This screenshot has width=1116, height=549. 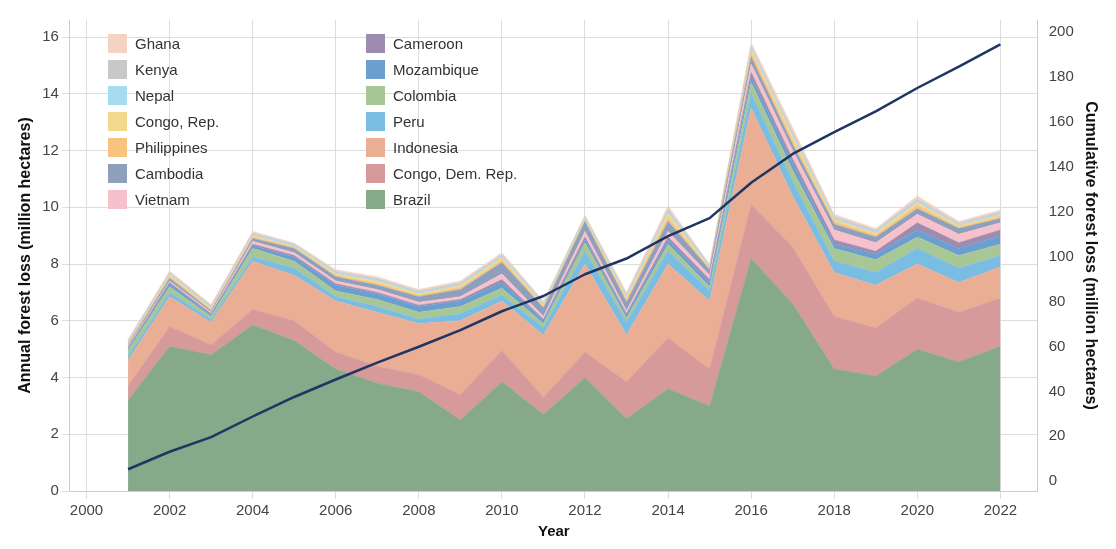 What do you see at coordinates (54, 263) in the screenshot?
I see `y-tick-label: 8` at bounding box center [54, 263].